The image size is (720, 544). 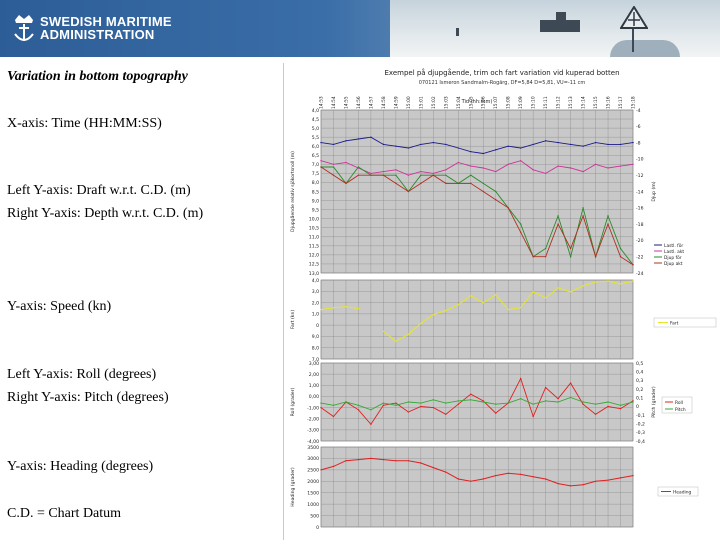 I want to click on y2-tick-2-4: 0,1, so click(x=639, y=398).